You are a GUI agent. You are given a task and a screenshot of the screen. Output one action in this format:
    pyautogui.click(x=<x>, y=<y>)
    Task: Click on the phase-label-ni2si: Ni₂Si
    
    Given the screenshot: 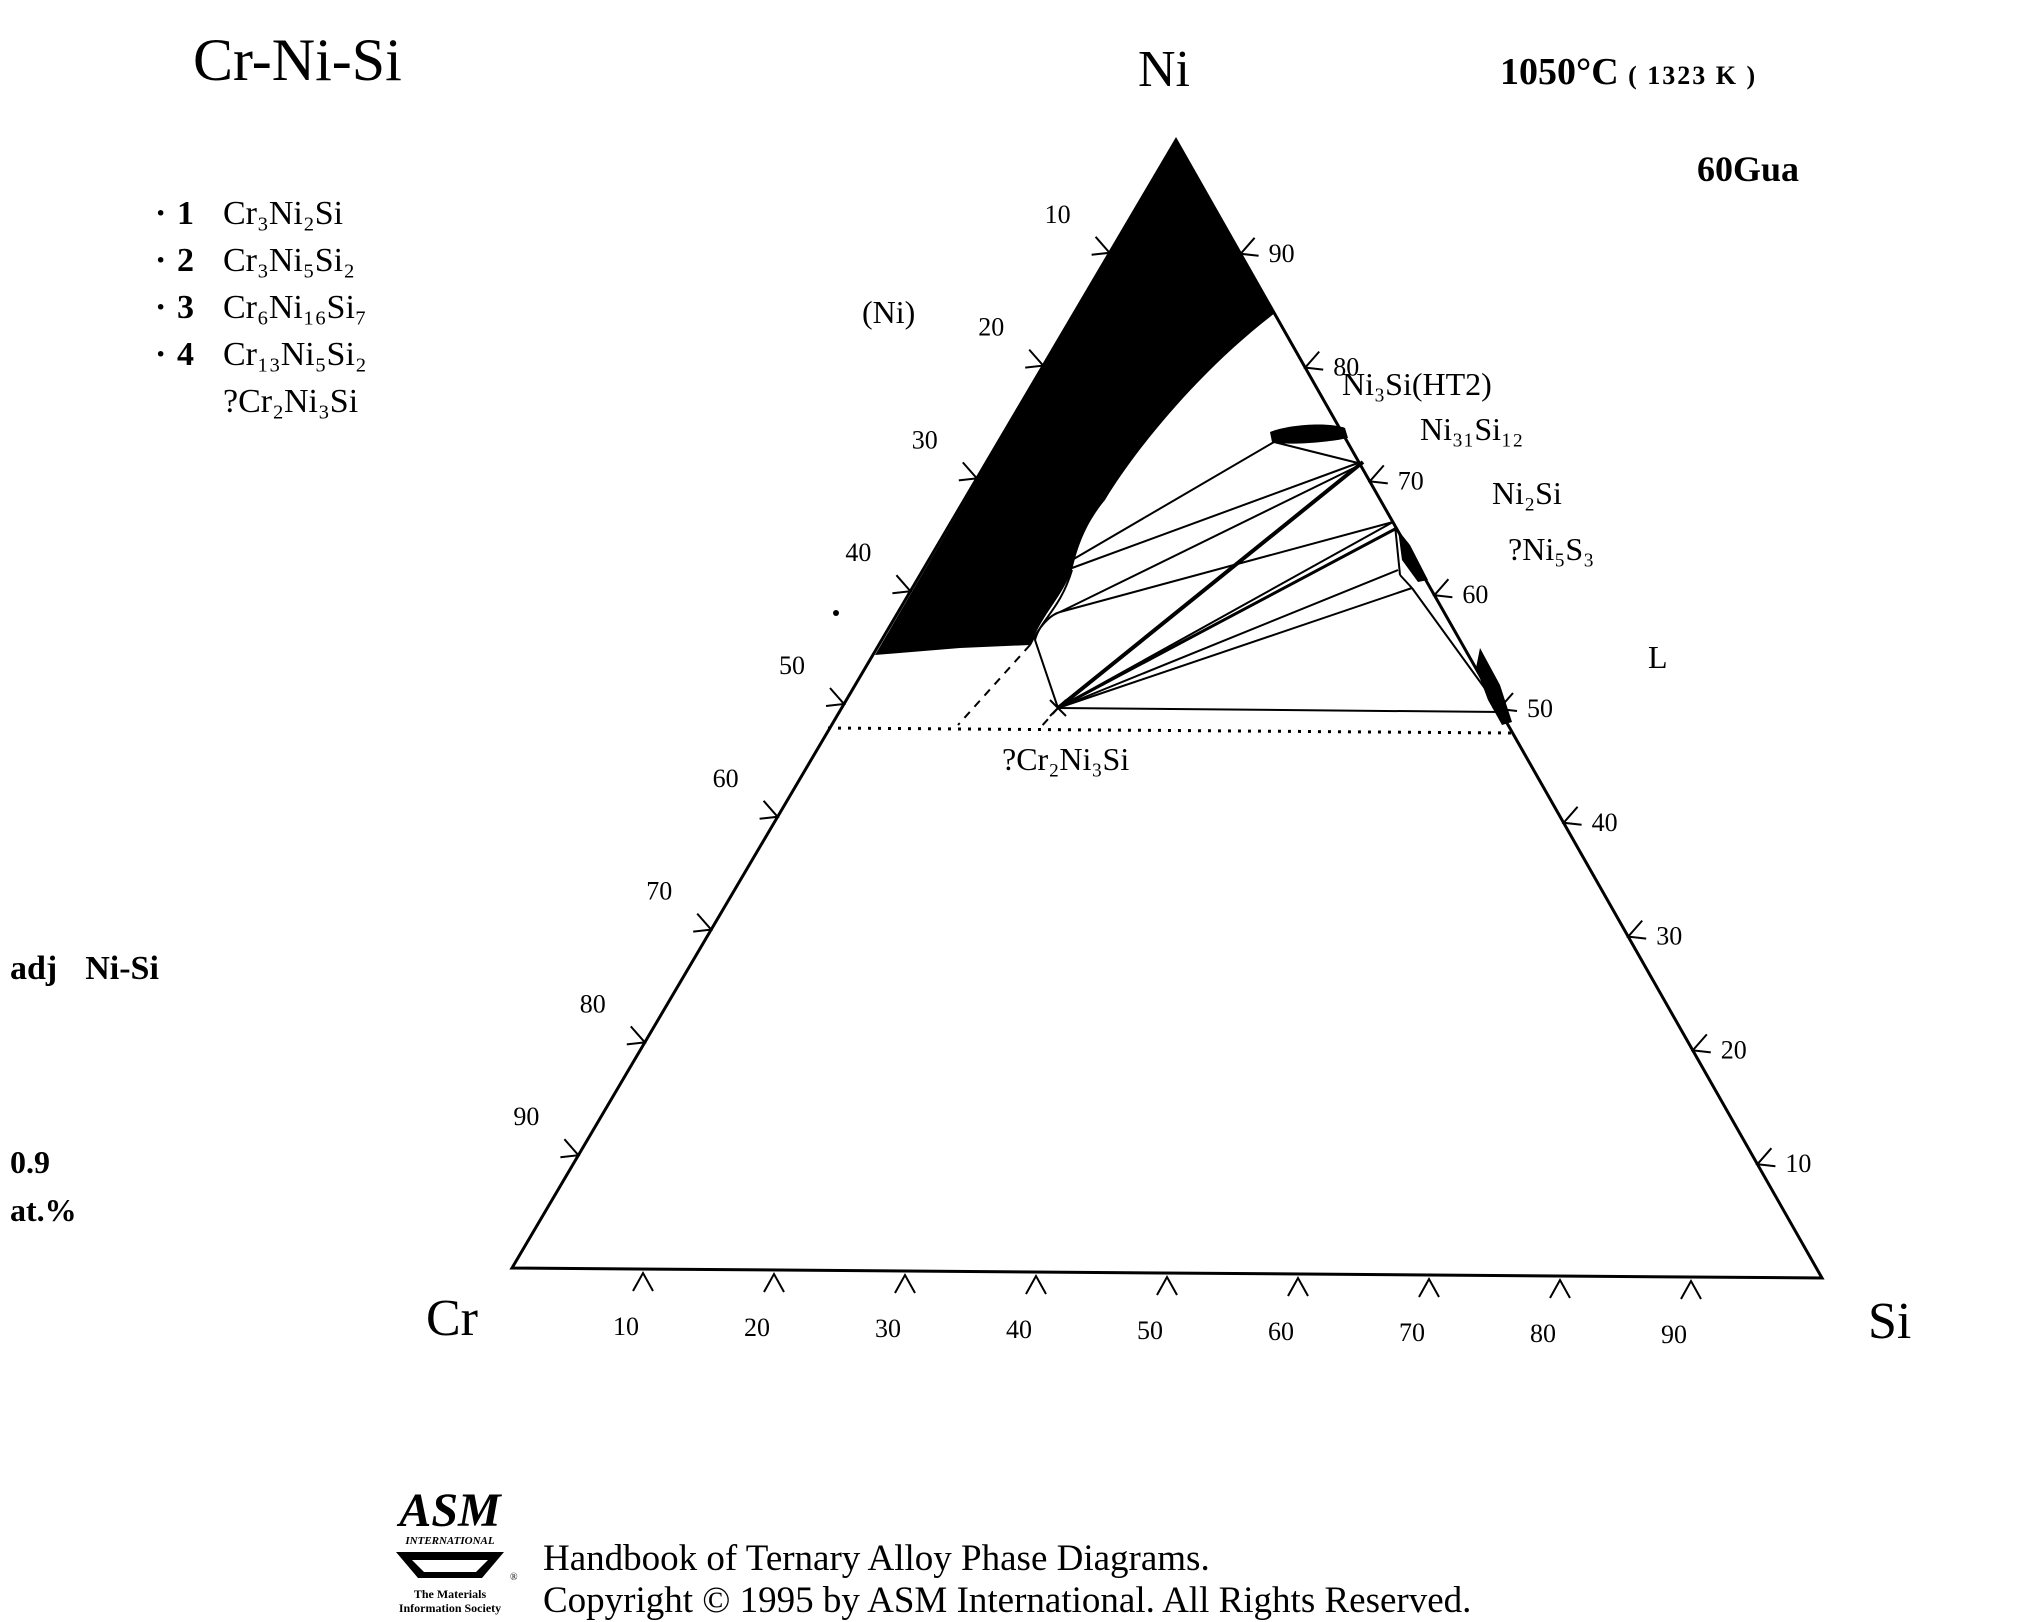 What is the action you would take?
    pyautogui.click(x=1527, y=493)
    